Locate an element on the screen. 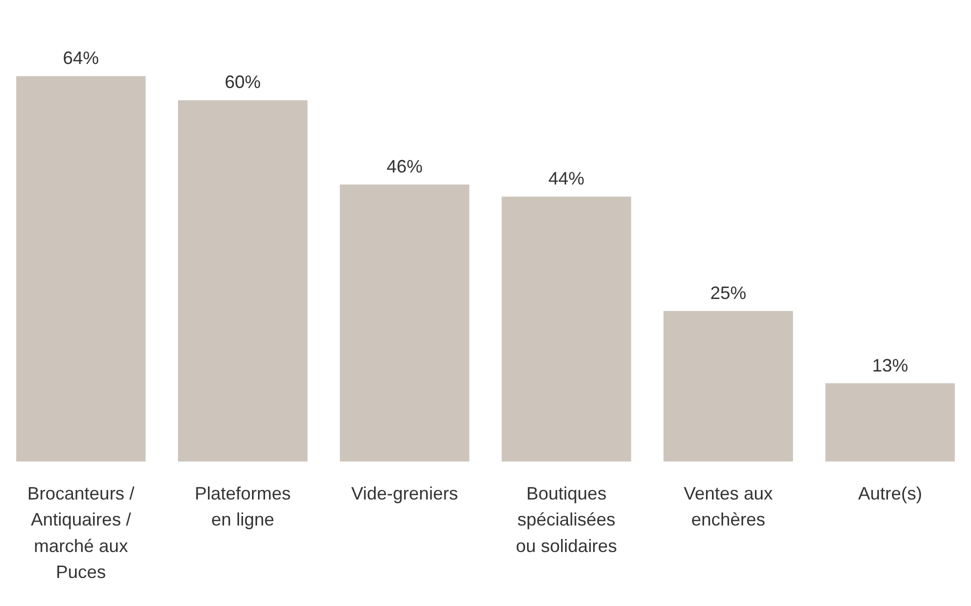 This screenshot has height=606, width=971. x-tick-label: Autre(s) is located at coordinates (890, 494).